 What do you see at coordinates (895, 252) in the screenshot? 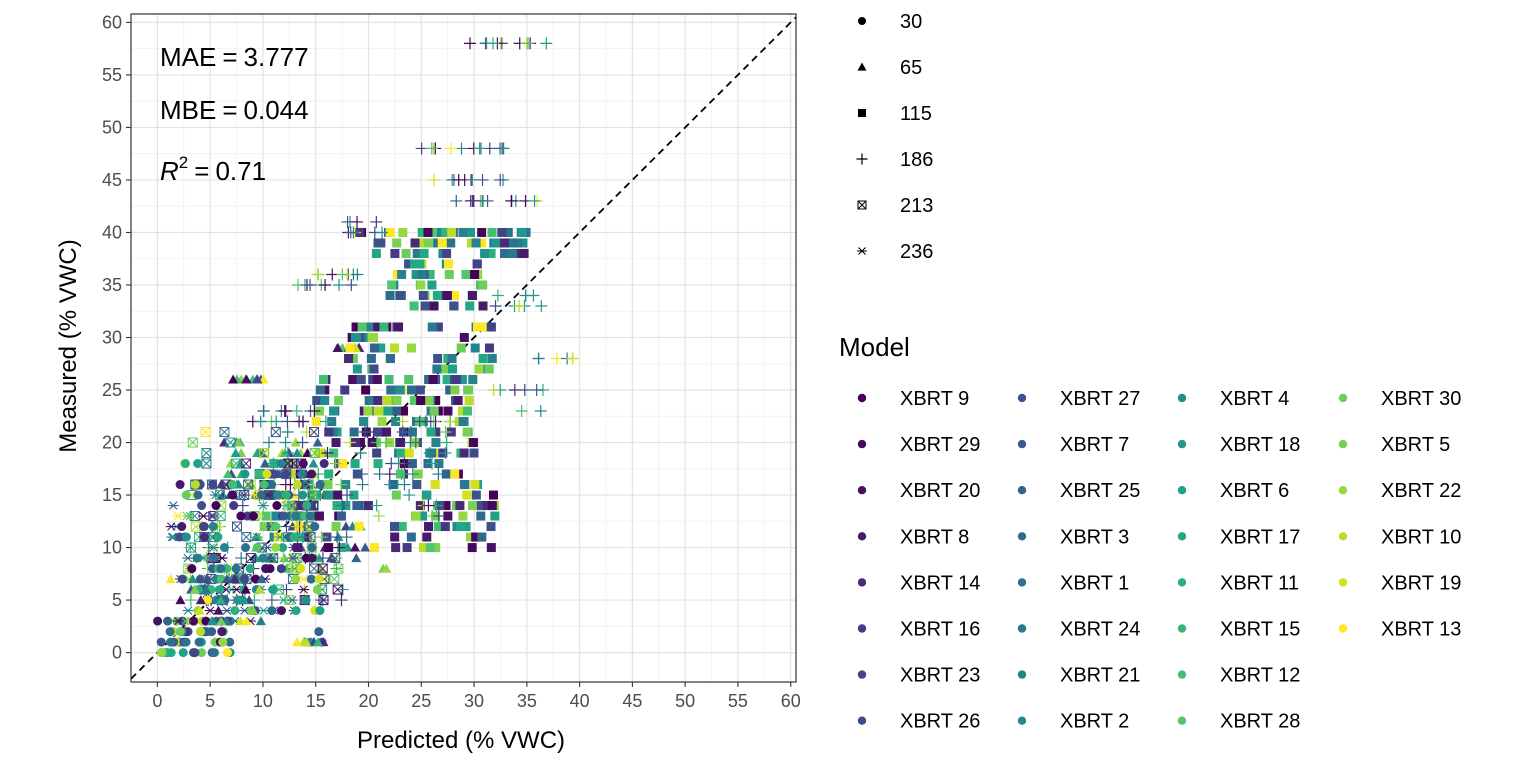
I see `shape-legend-item: 236` at bounding box center [895, 252].